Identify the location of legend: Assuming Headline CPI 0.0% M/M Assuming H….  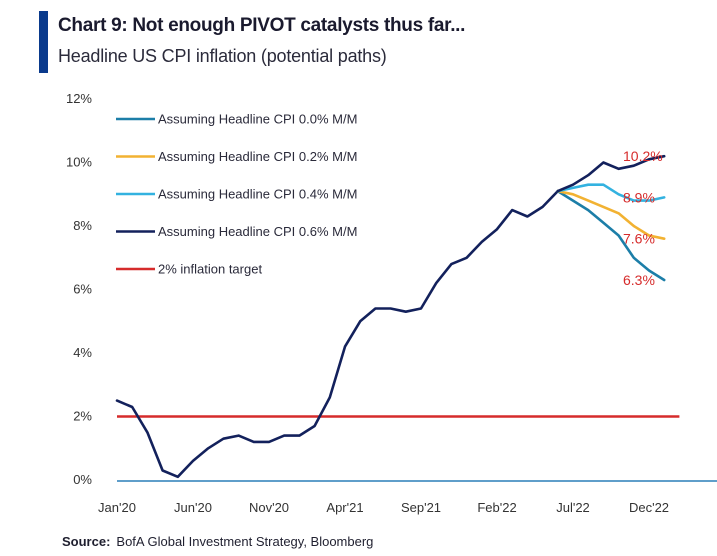
(236, 194).